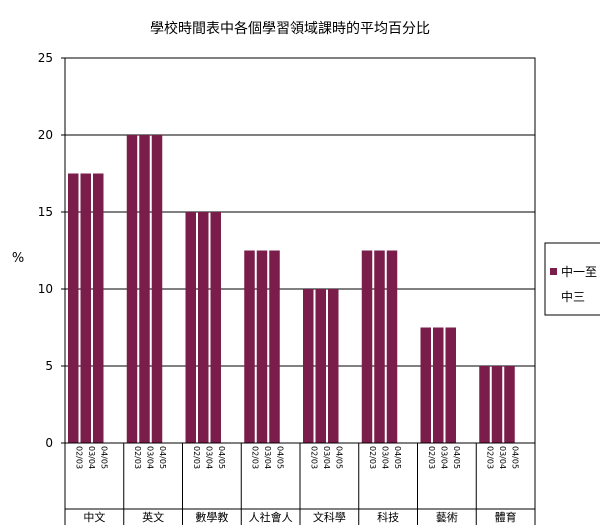  Describe the element at coordinates (271, 517) in the screenshot. I see `x-category-label: 人社會人` at that location.